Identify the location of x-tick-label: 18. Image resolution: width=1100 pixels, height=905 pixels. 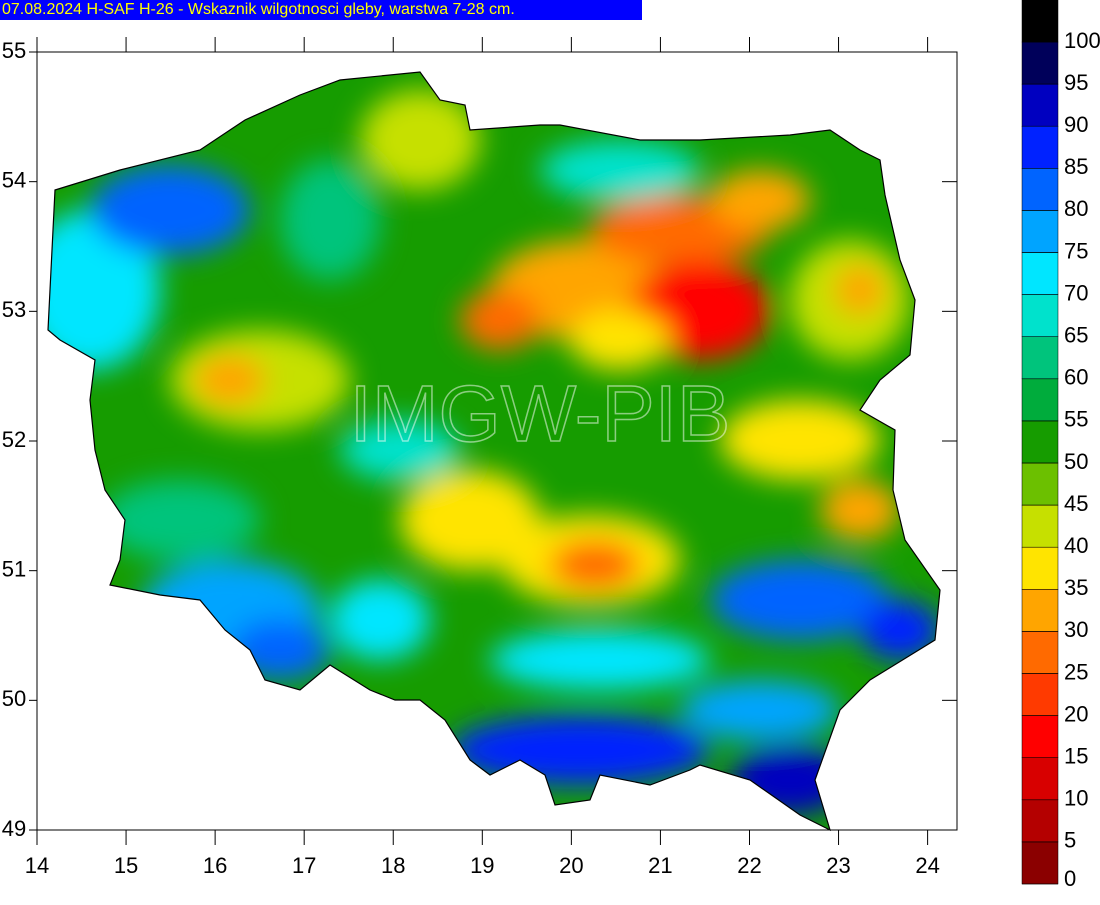
(393, 865).